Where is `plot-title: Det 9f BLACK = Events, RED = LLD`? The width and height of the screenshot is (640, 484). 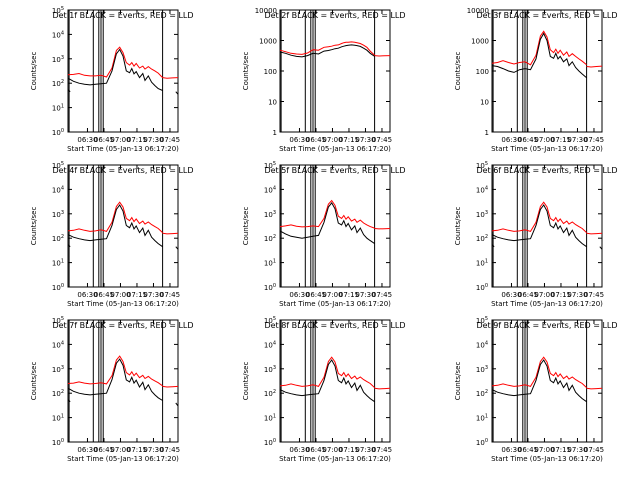
plot-title: Det 9f BLACK = Events, RED = LLD is located at coordinates (546, 325).